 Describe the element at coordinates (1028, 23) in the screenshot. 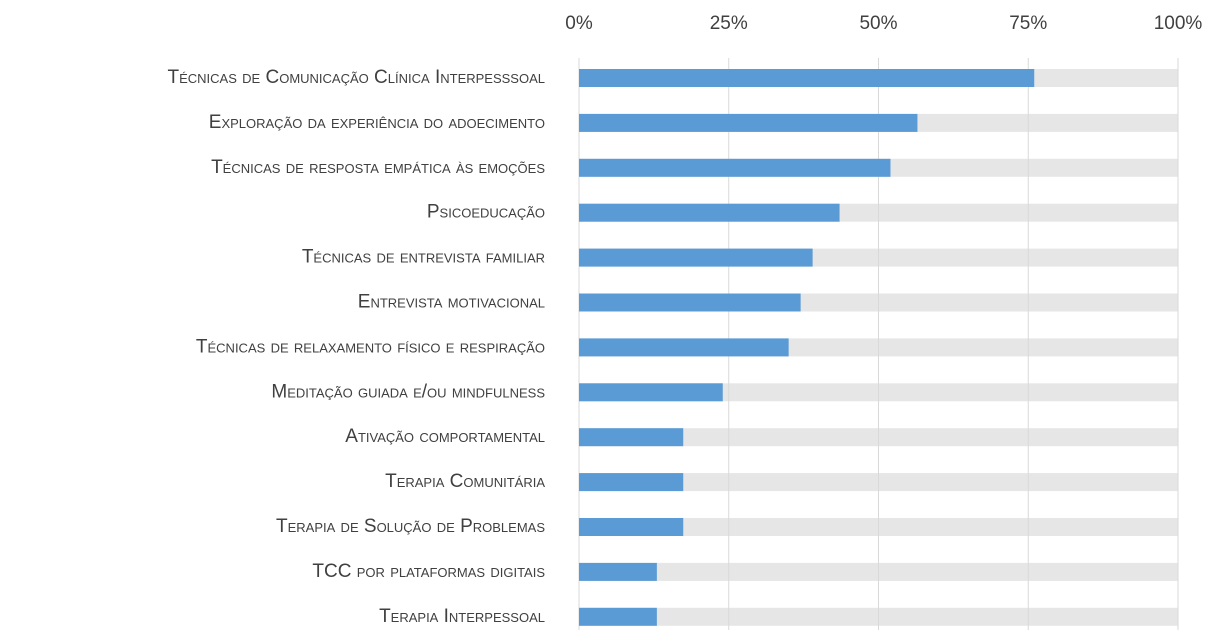

I see `x-tick-label: 75%` at that location.